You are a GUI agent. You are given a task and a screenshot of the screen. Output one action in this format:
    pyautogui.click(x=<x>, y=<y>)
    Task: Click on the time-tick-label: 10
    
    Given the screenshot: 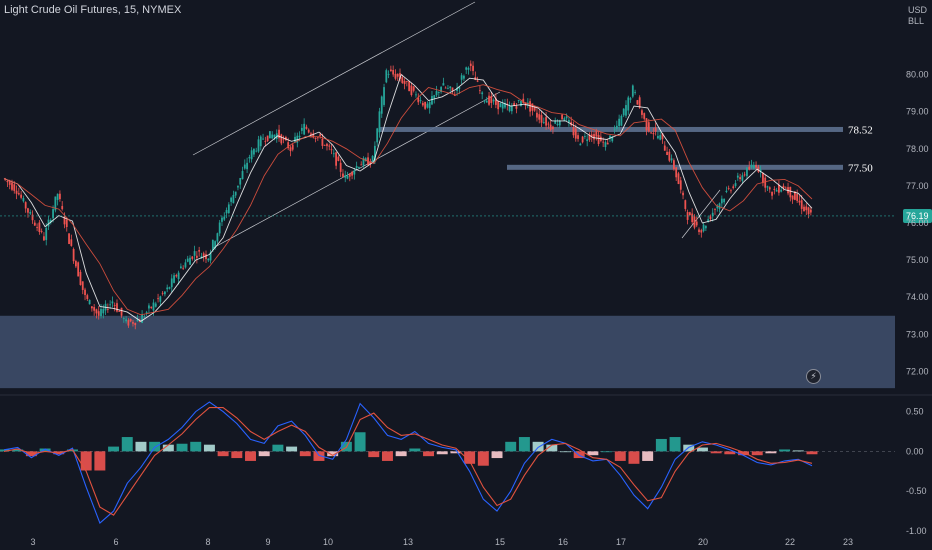 What is the action you would take?
    pyautogui.click(x=328, y=542)
    